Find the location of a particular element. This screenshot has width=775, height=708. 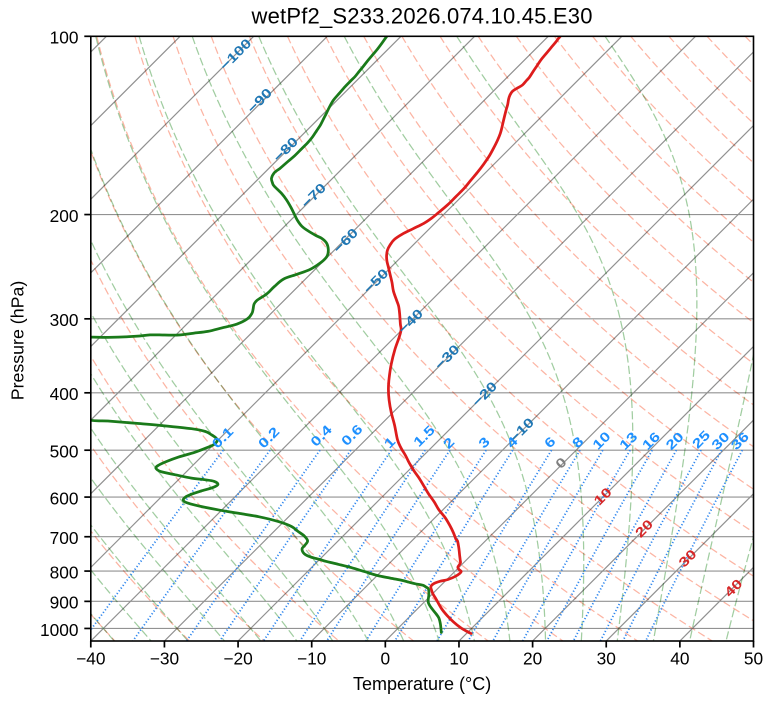

svg-text: −20 is located at coordinates (237, 659).